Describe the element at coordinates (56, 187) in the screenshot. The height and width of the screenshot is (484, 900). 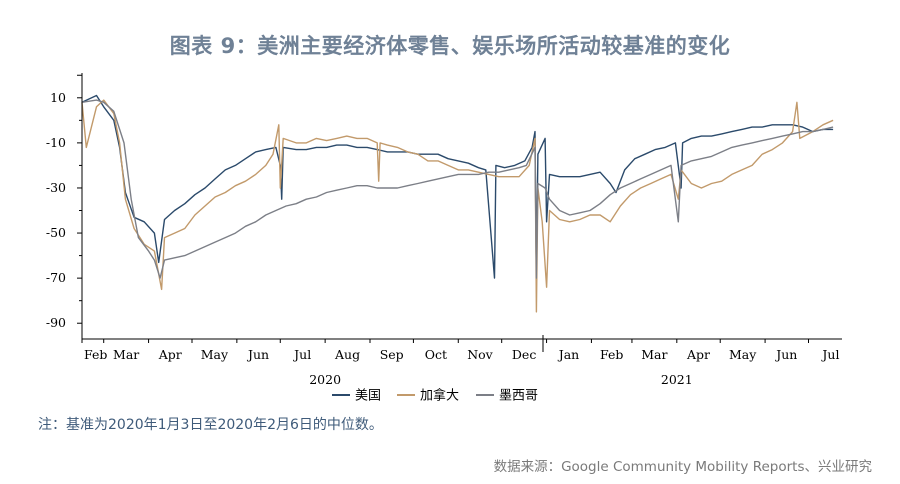
I see `y-tick-label: -30` at that location.